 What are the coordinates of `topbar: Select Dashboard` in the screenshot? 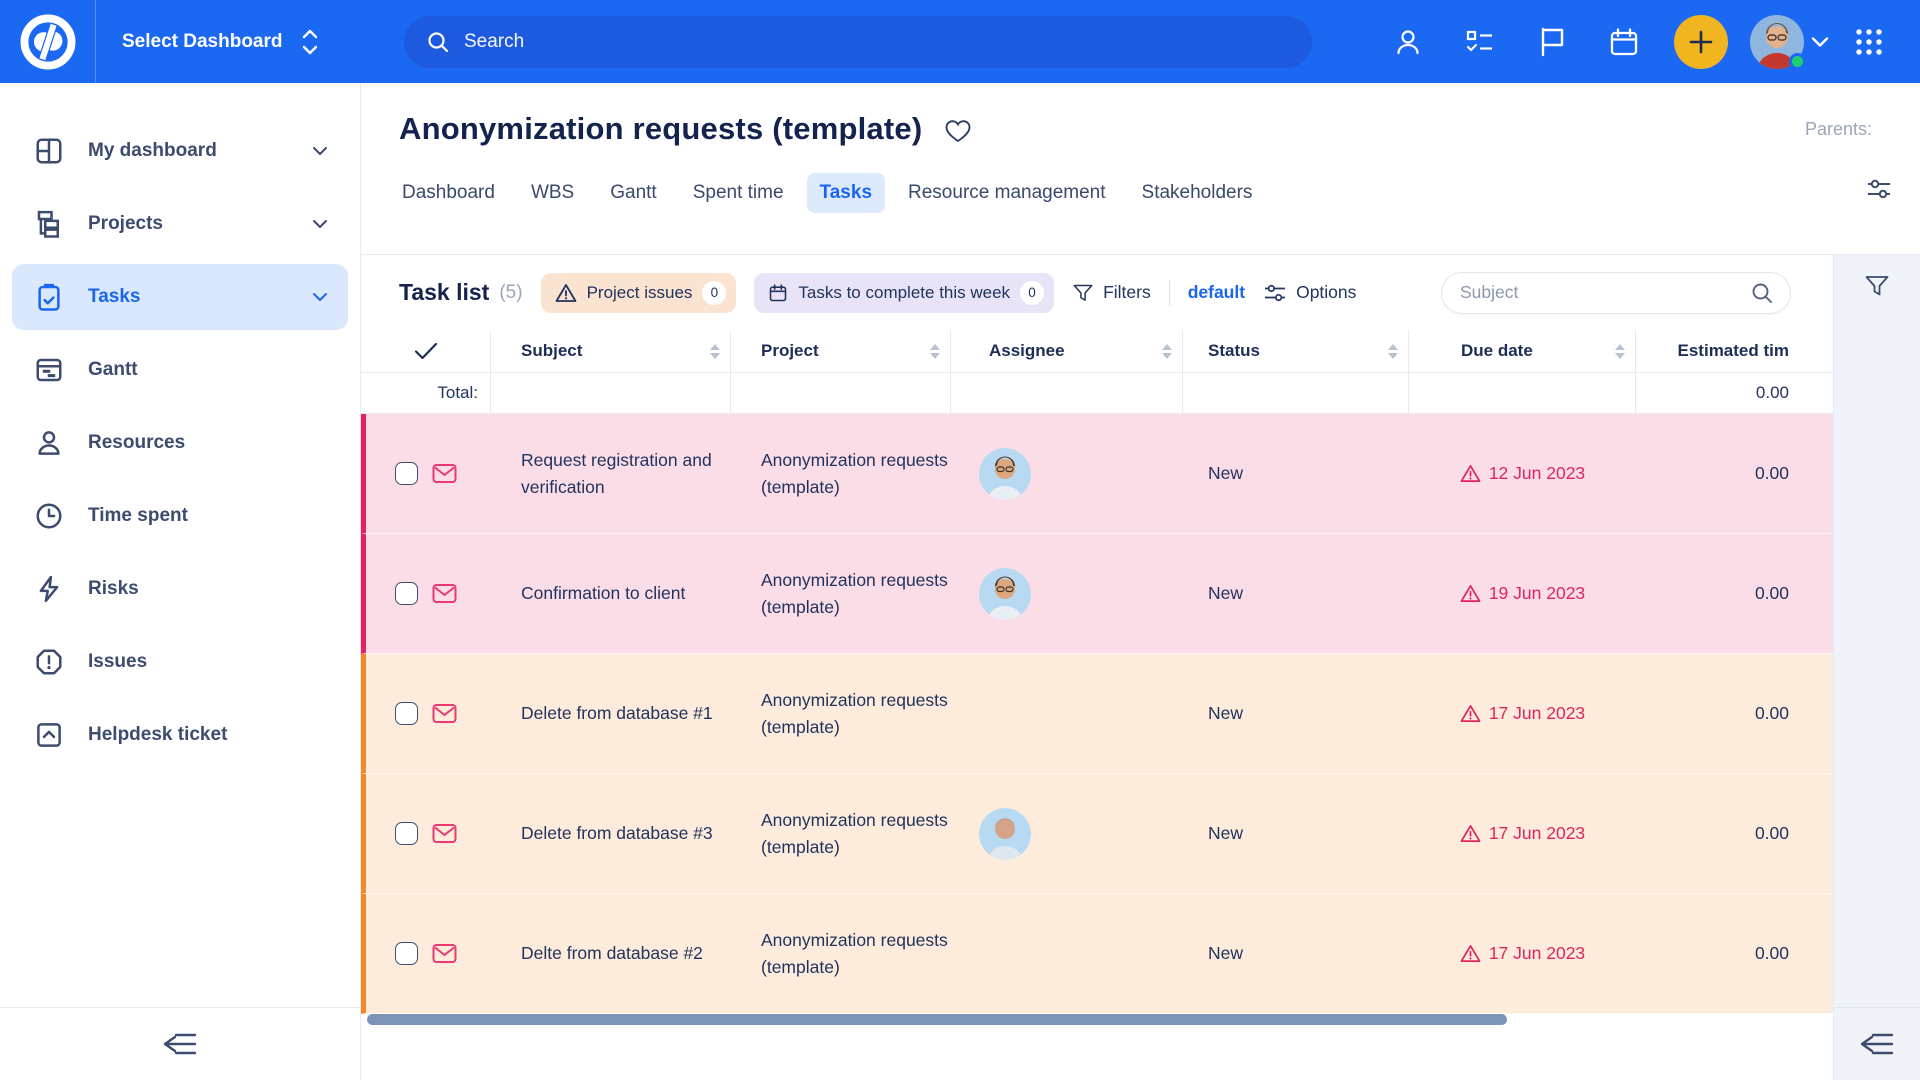 It's located at (960, 41).